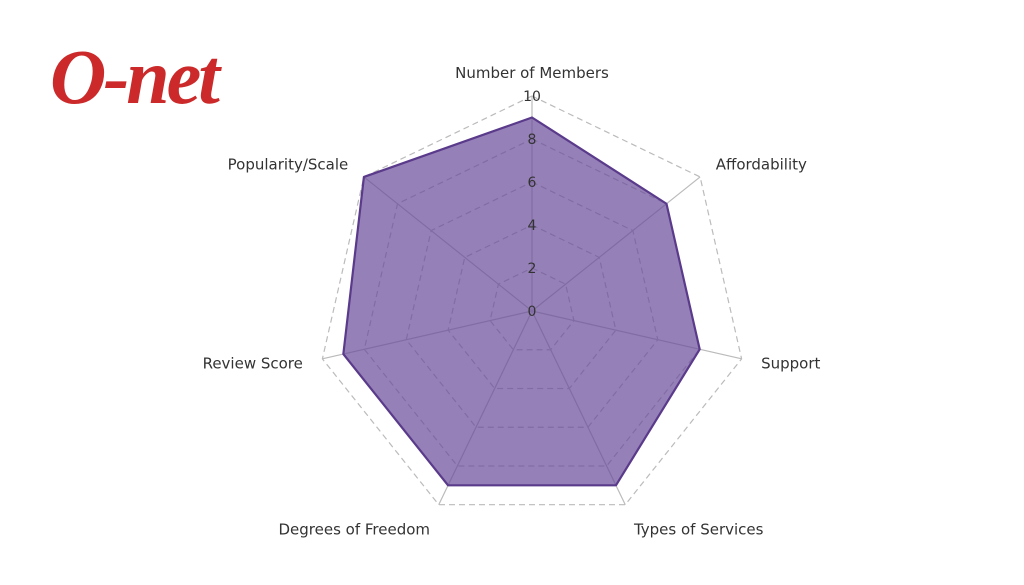 The image size is (1024, 585). Describe the element at coordinates (790, 363) in the screenshot. I see `axis-label-support: Support` at that location.